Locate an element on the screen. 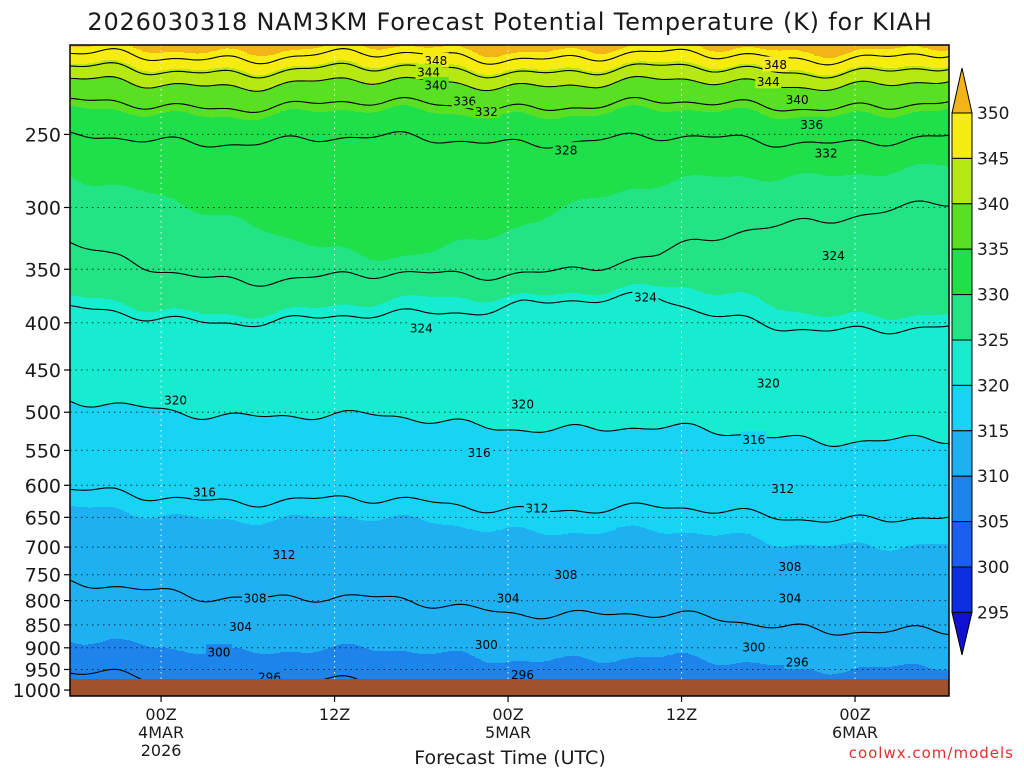 Image resolution: width=1024 pixels, height=768 pixels. contour-label: 296 is located at coordinates (522, 675).